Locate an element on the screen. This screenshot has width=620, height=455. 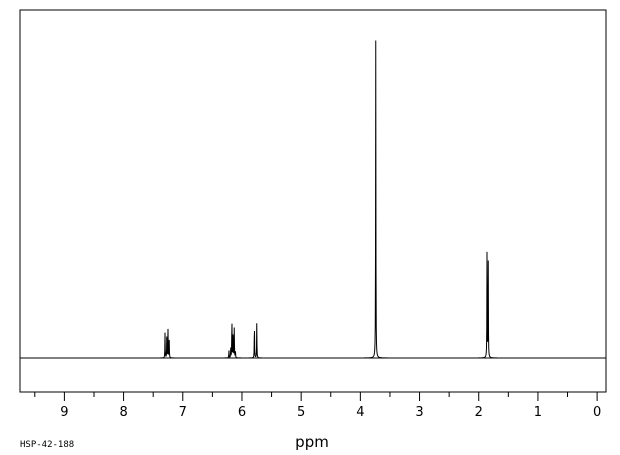
x-tick-label: 5 is located at coordinates (301, 412).